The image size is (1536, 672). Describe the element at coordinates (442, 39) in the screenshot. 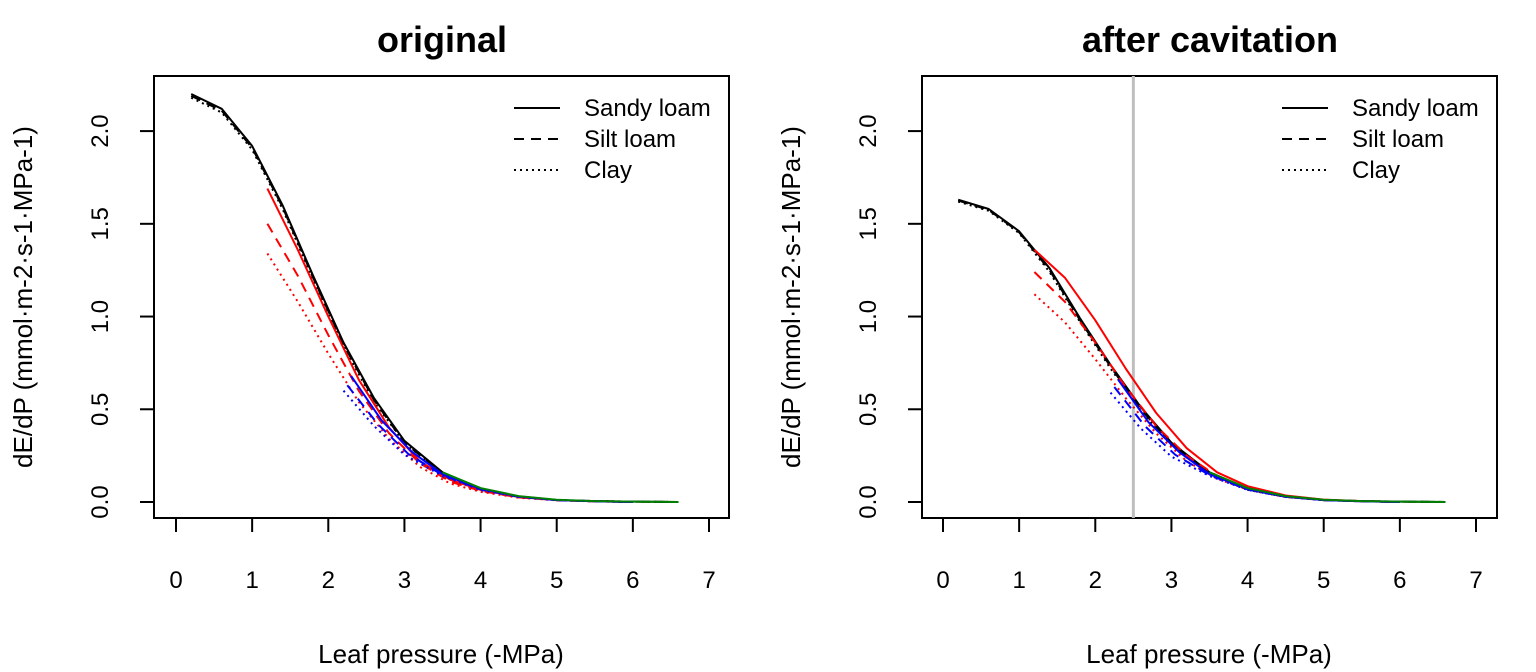

I see `chart-title: original` at that location.